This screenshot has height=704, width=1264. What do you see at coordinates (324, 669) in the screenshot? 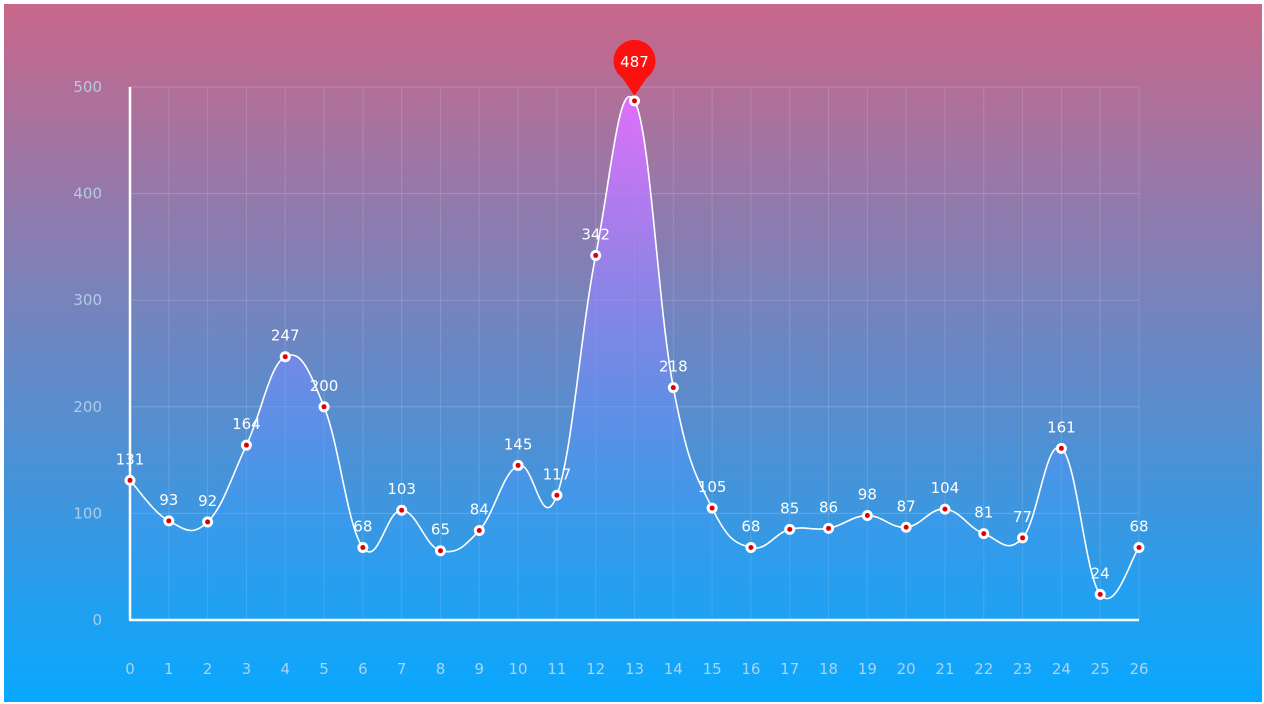
I see `x-tick-label: 5` at bounding box center [324, 669].